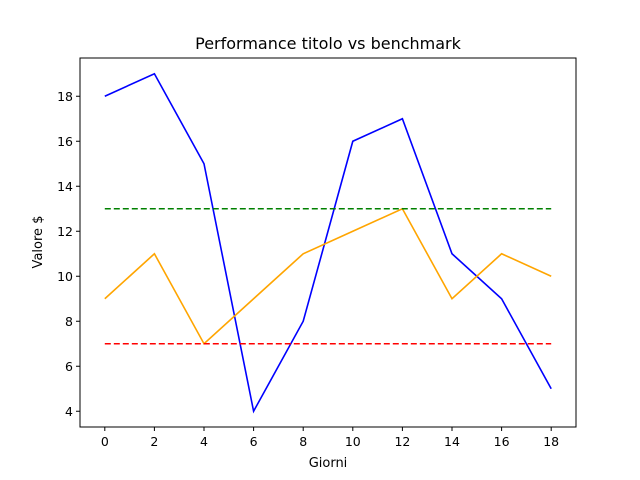  I want to click on y-tick-label: 4, so click(69, 411).